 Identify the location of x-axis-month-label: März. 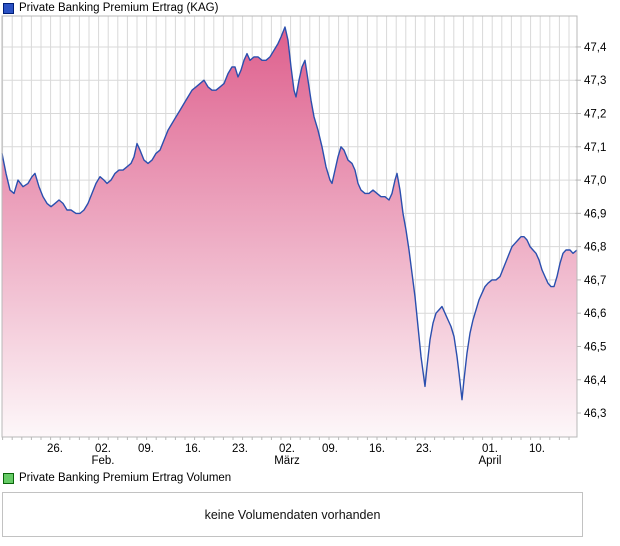
(287, 461).